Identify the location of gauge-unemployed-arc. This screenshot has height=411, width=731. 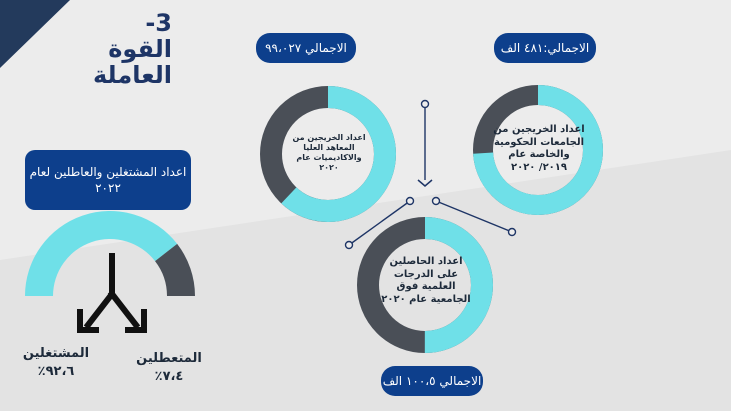
(175, 269).